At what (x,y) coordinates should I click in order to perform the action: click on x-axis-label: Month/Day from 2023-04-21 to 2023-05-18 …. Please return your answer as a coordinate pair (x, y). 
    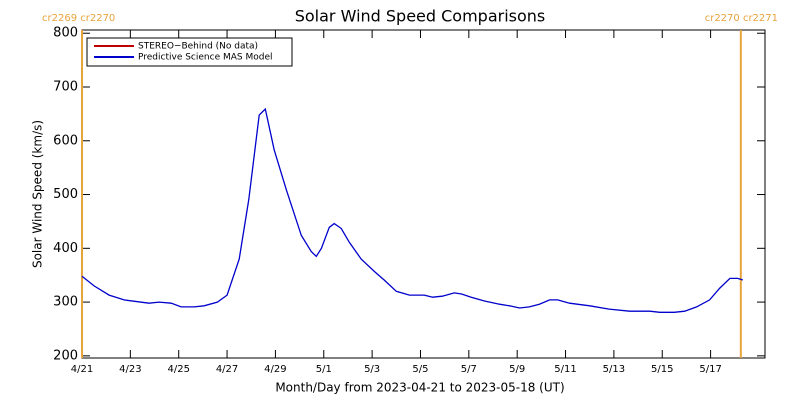
    Looking at the image, I should click on (419, 388).